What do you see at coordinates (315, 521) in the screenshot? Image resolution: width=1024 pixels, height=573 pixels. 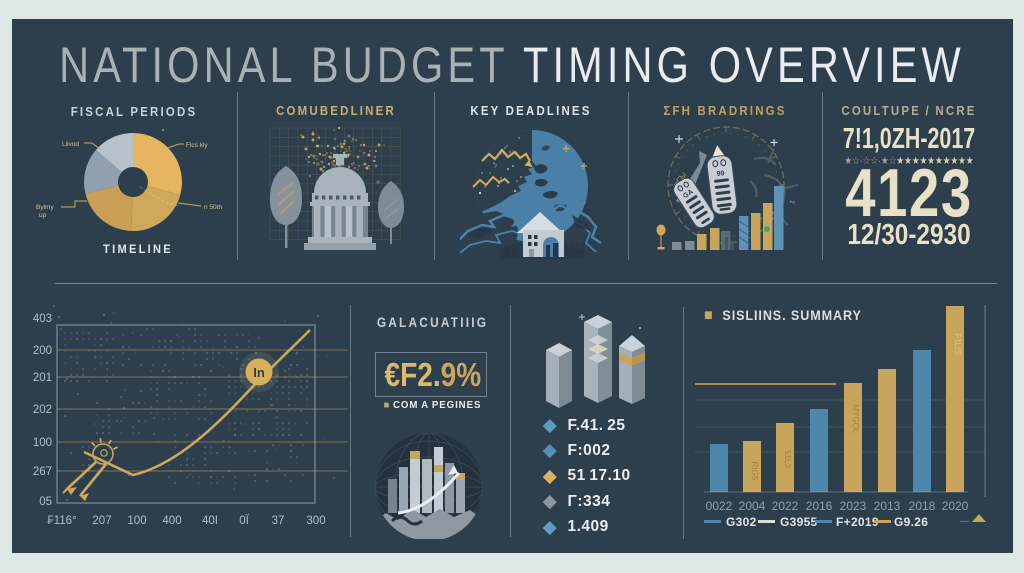 I see `svg-text: 300` at bounding box center [315, 521].